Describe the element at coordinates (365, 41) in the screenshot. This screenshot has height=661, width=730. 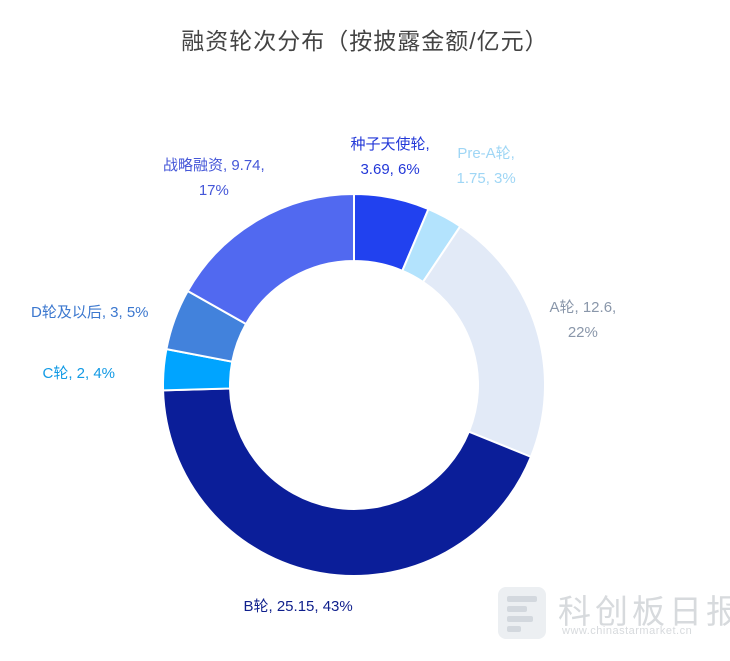
I see `chart-title: 融资轮次分布（按披露金额/亿元）` at that location.